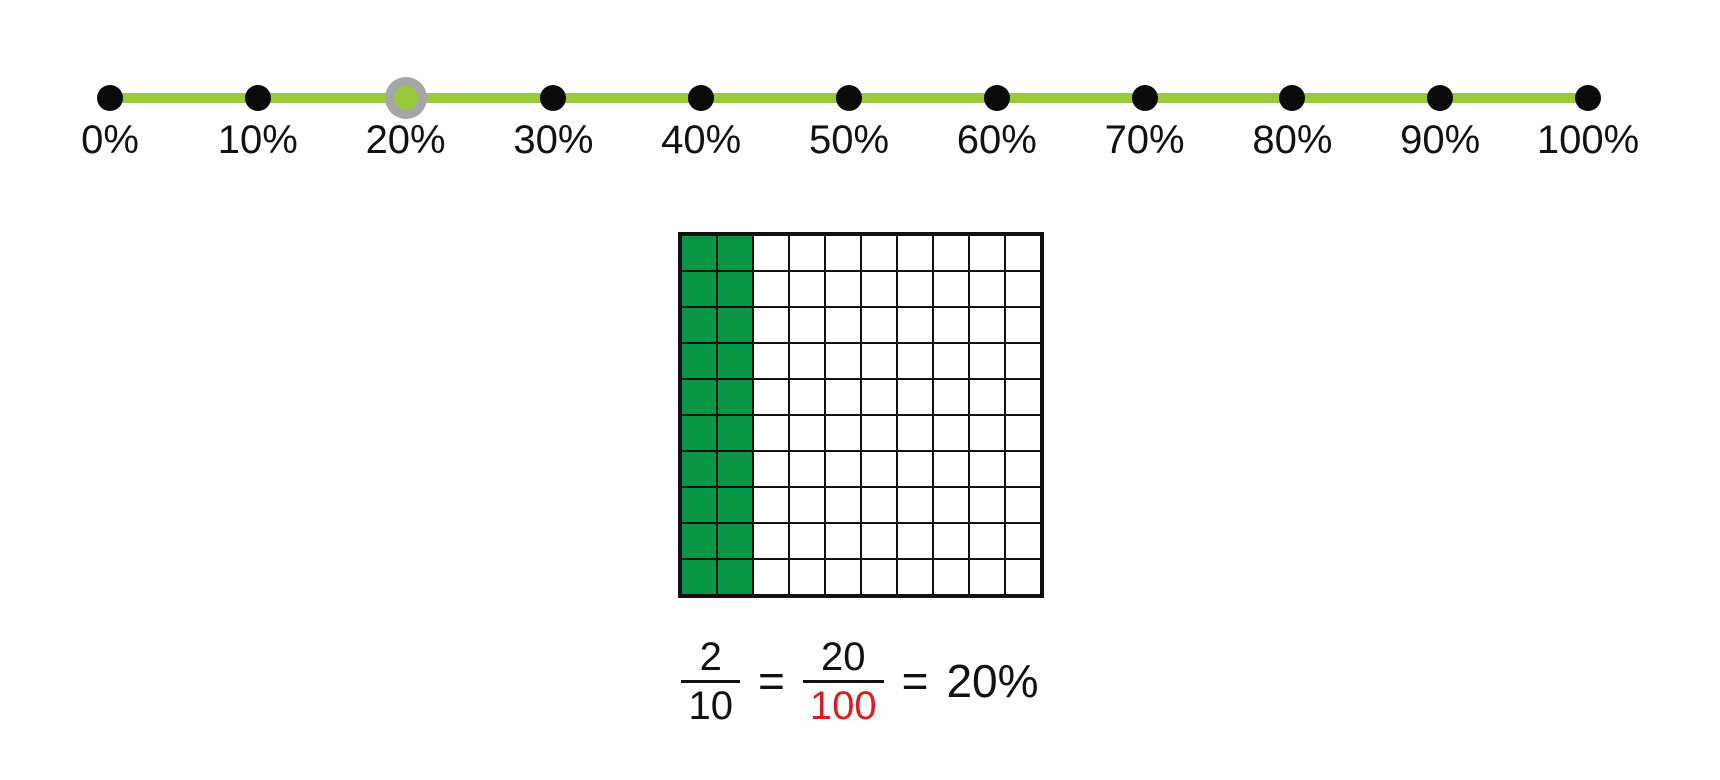 This screenshot has height=780, width=1720. What do you see at coordinates (1588, 140) in the screenshot?
I see `tick-label: 100%` at bounding box center [1588, 140].